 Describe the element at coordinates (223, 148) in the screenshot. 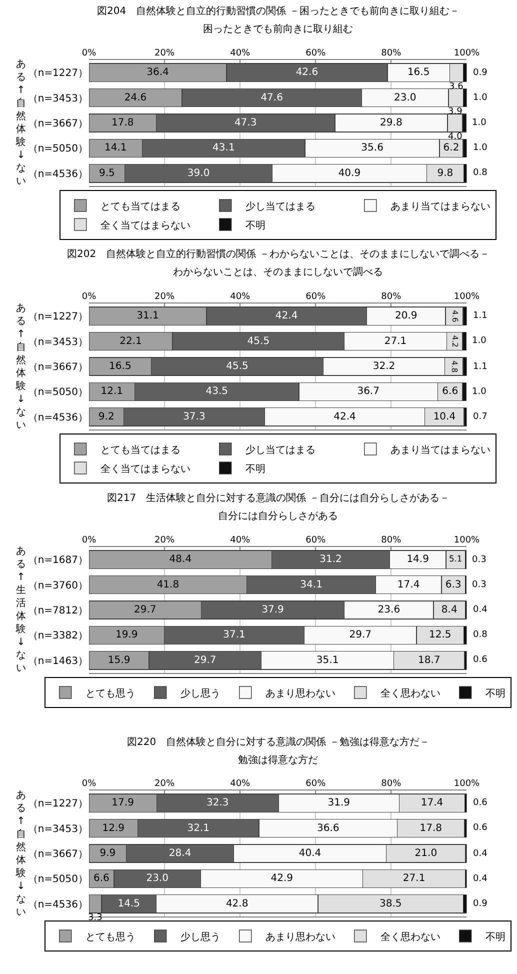

I see `data-label: 43.1` at that location.